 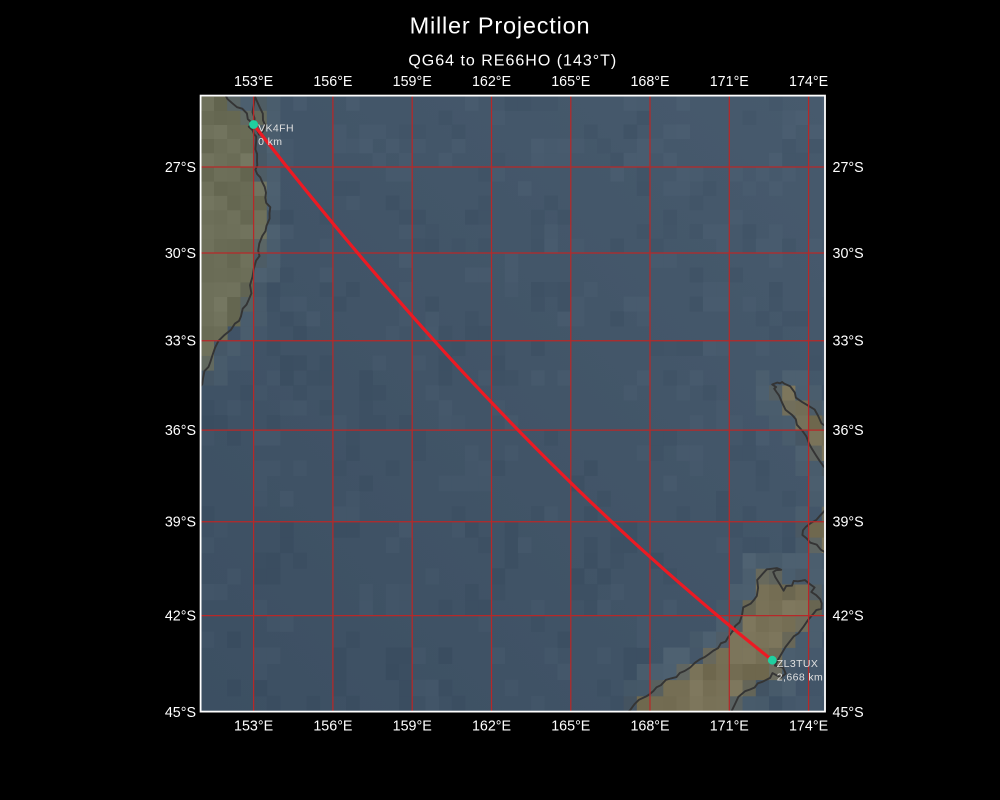 I want to click on svg-text: 0 km, so click(x=270, y=142).